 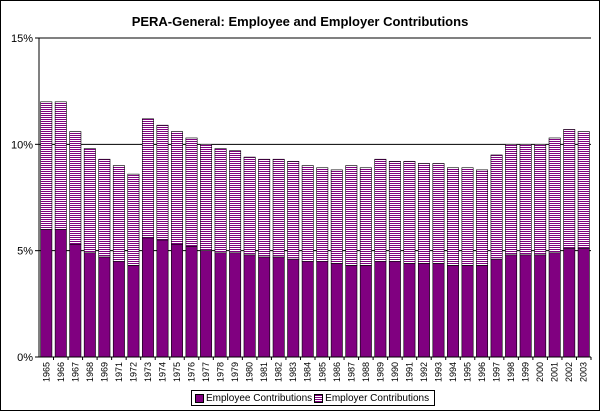 I want to click on y-tick-label: 0%, so click(x=25, y=358).